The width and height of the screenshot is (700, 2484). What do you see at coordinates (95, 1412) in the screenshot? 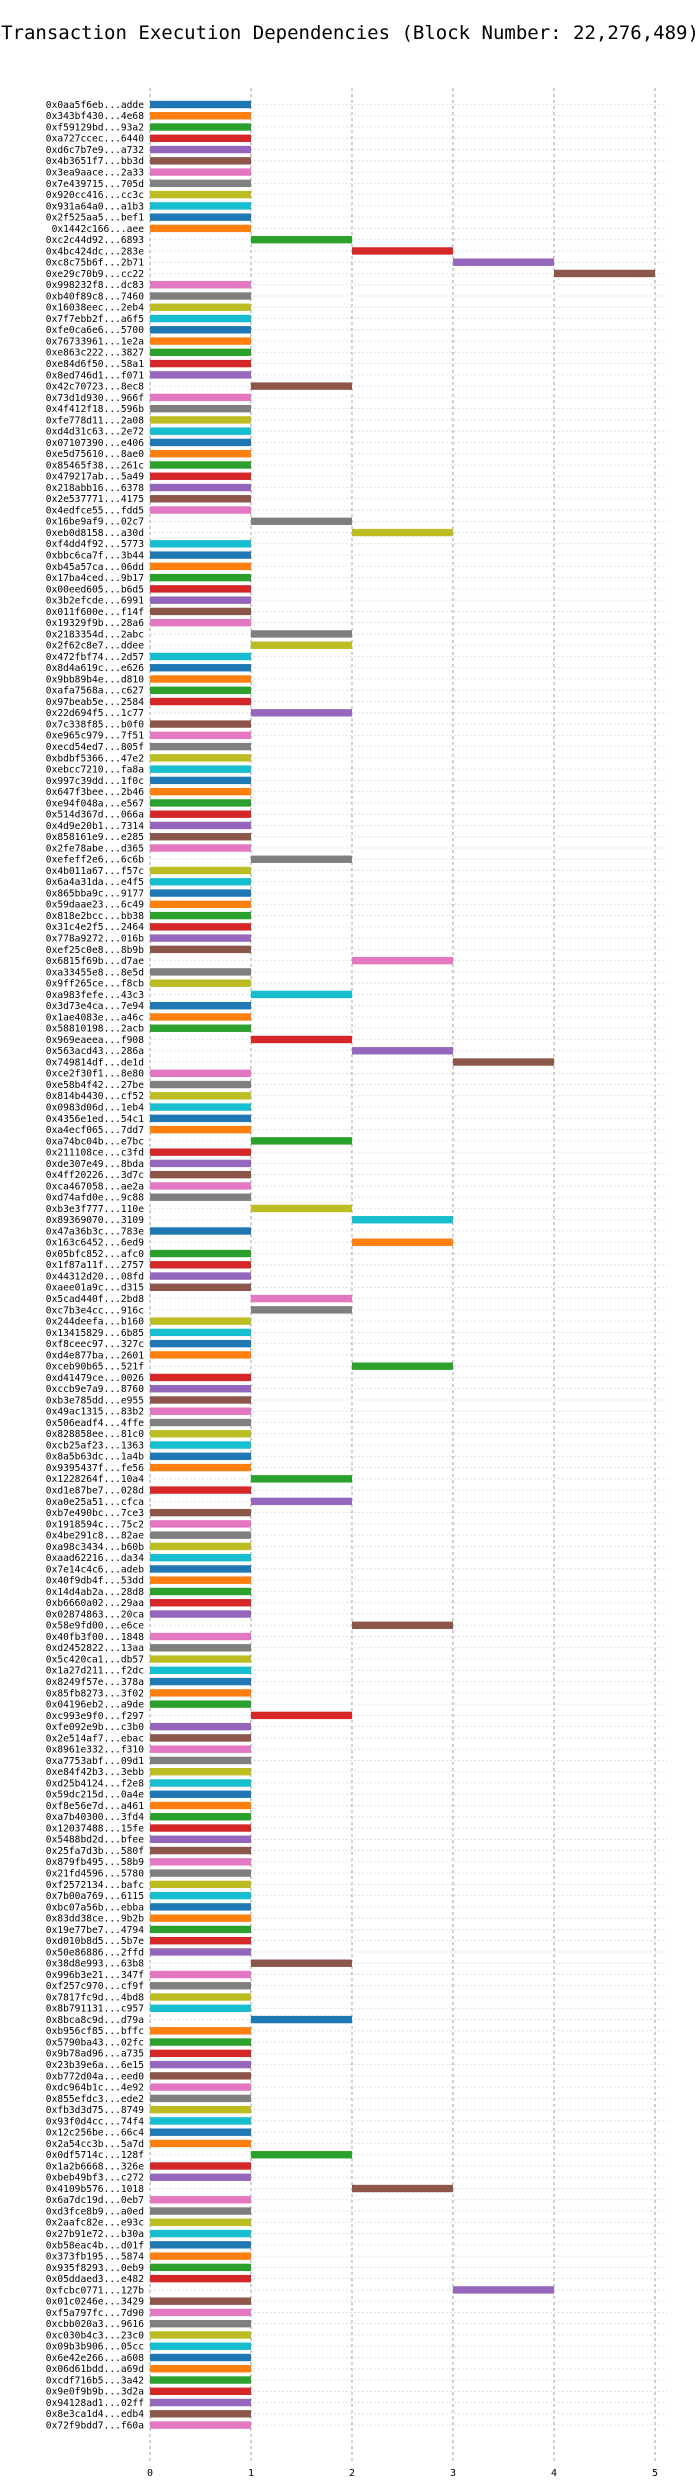
I see `y-tick-label: 0x49ac1315...83b2` at bounding box center [95, 1412].